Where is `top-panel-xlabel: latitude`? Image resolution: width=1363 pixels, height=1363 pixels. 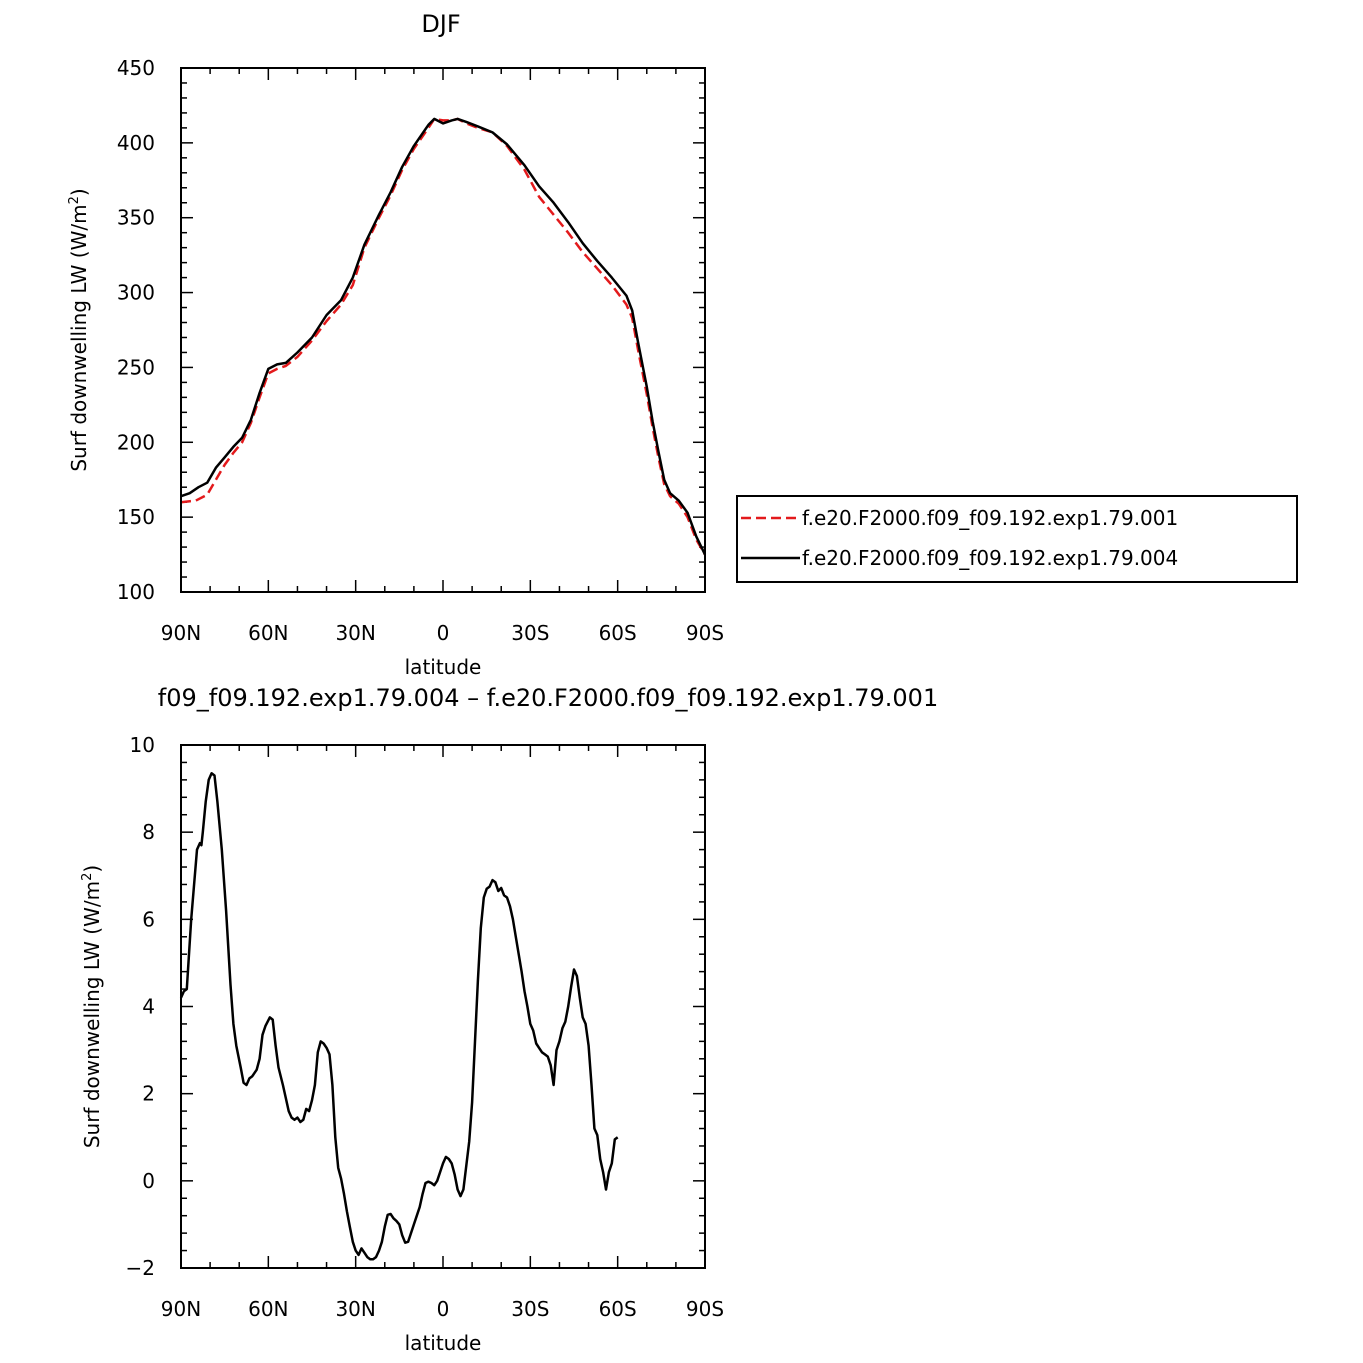 top-panel-xlabel: latitude is located at coordinates (443, 667).